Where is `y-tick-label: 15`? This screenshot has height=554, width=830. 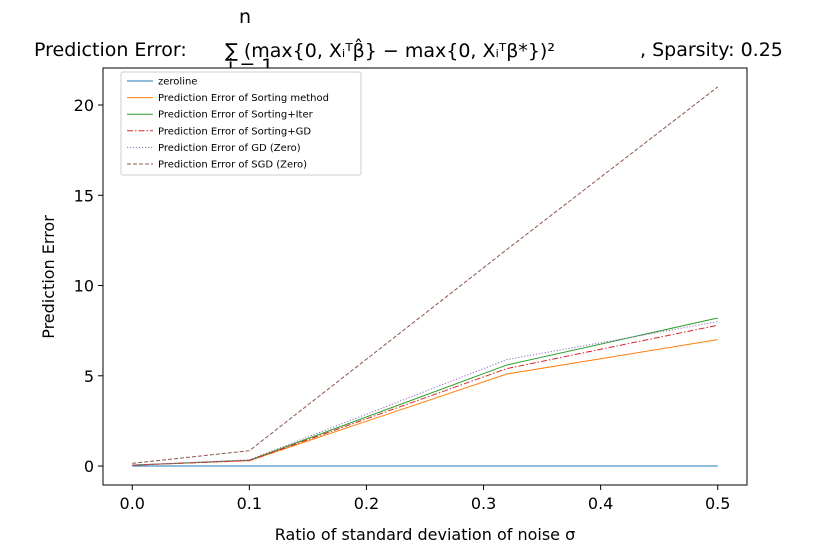
y-tick-label: 15 is located at coordinates (84, 195).